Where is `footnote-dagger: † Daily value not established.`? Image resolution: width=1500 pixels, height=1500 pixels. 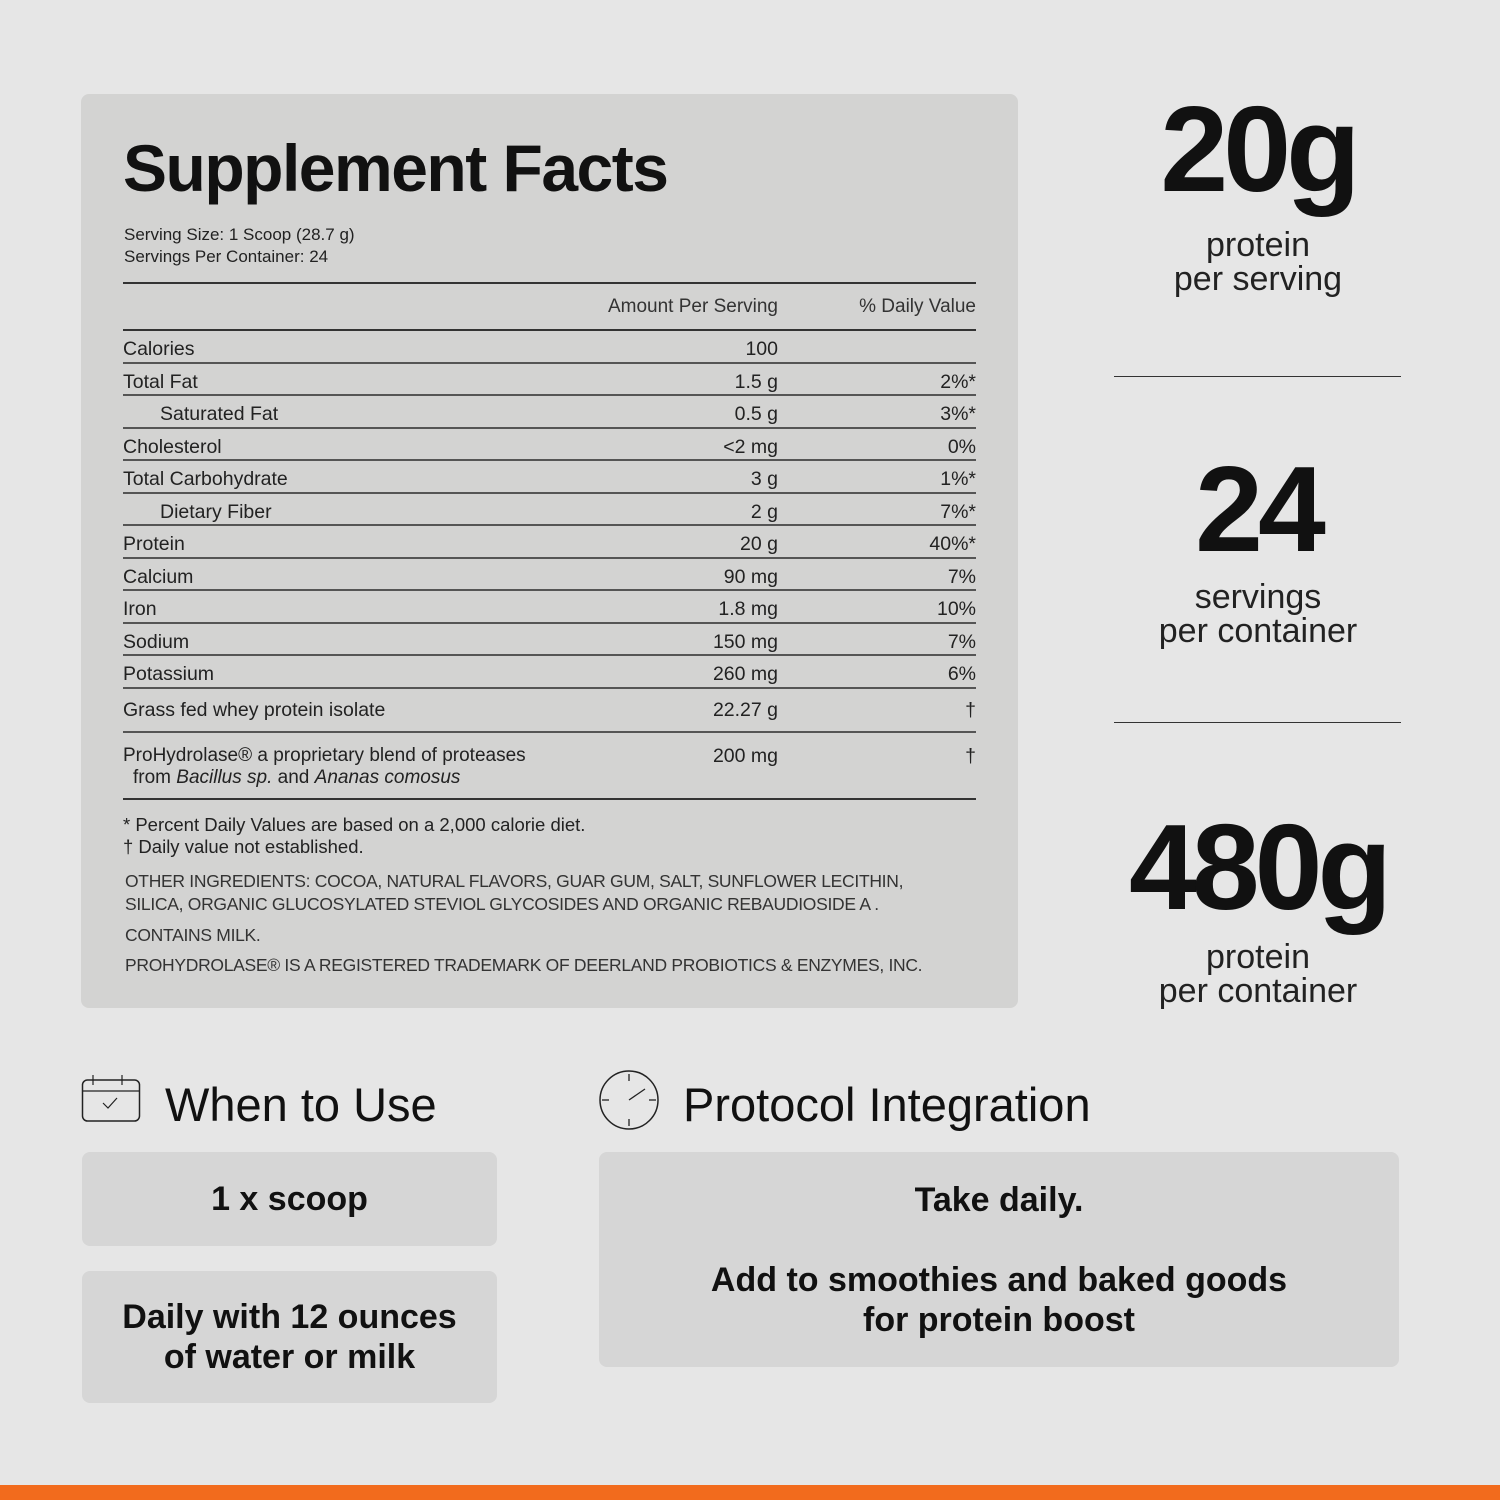 footnote-dagger: † Daily value not established. is located at coordinates (243, 846).